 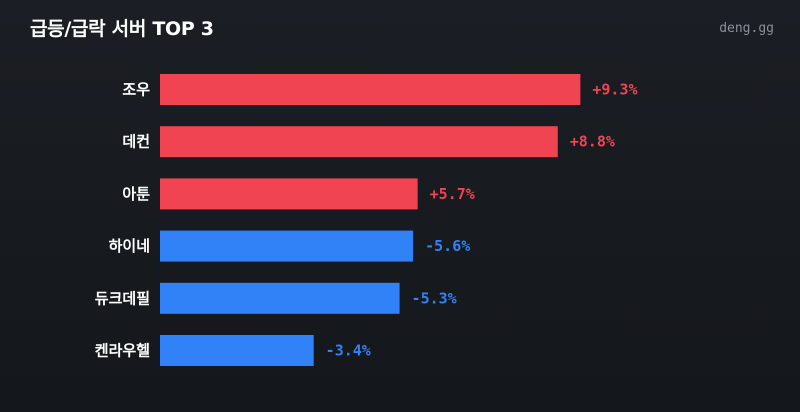 I want to click on category-label: 아툰, so click(x=136, y=194).